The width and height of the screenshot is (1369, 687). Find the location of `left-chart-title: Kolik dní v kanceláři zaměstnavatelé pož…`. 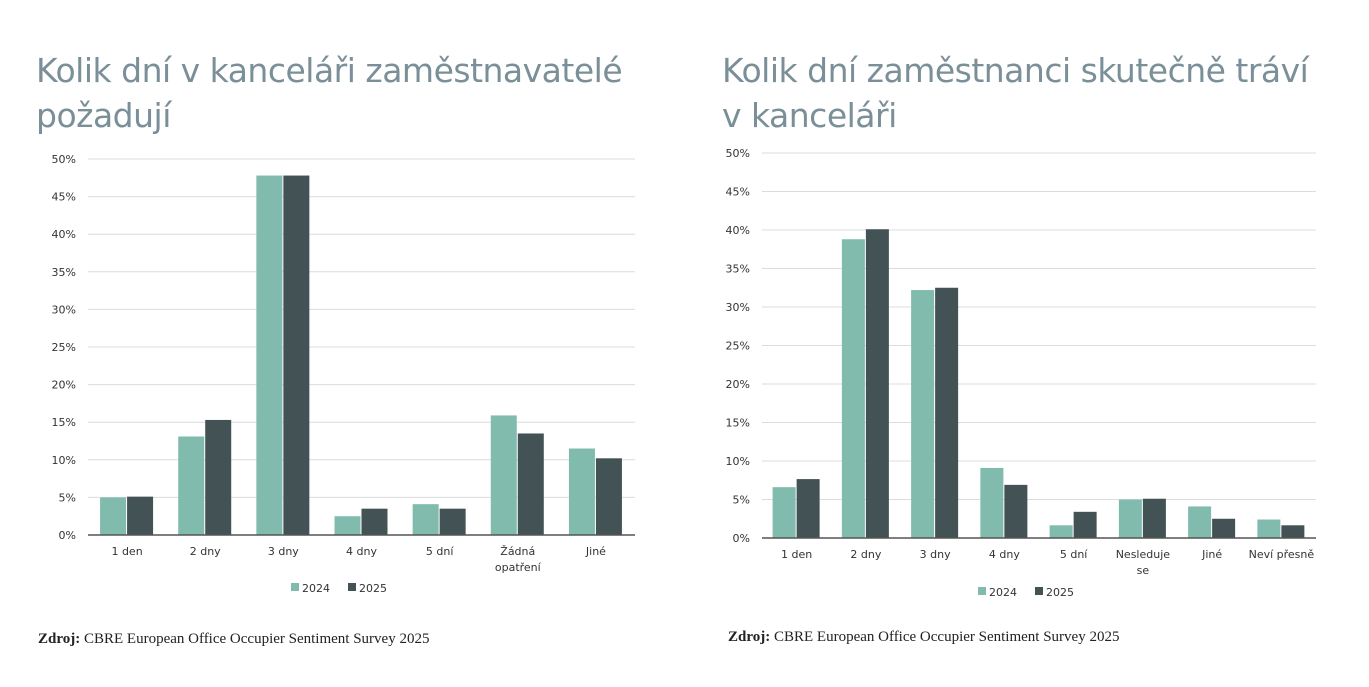

left-chart-title: Kolik dní v kanceláři zaměstnavatelé pož… is located at coordinates (329, 93).